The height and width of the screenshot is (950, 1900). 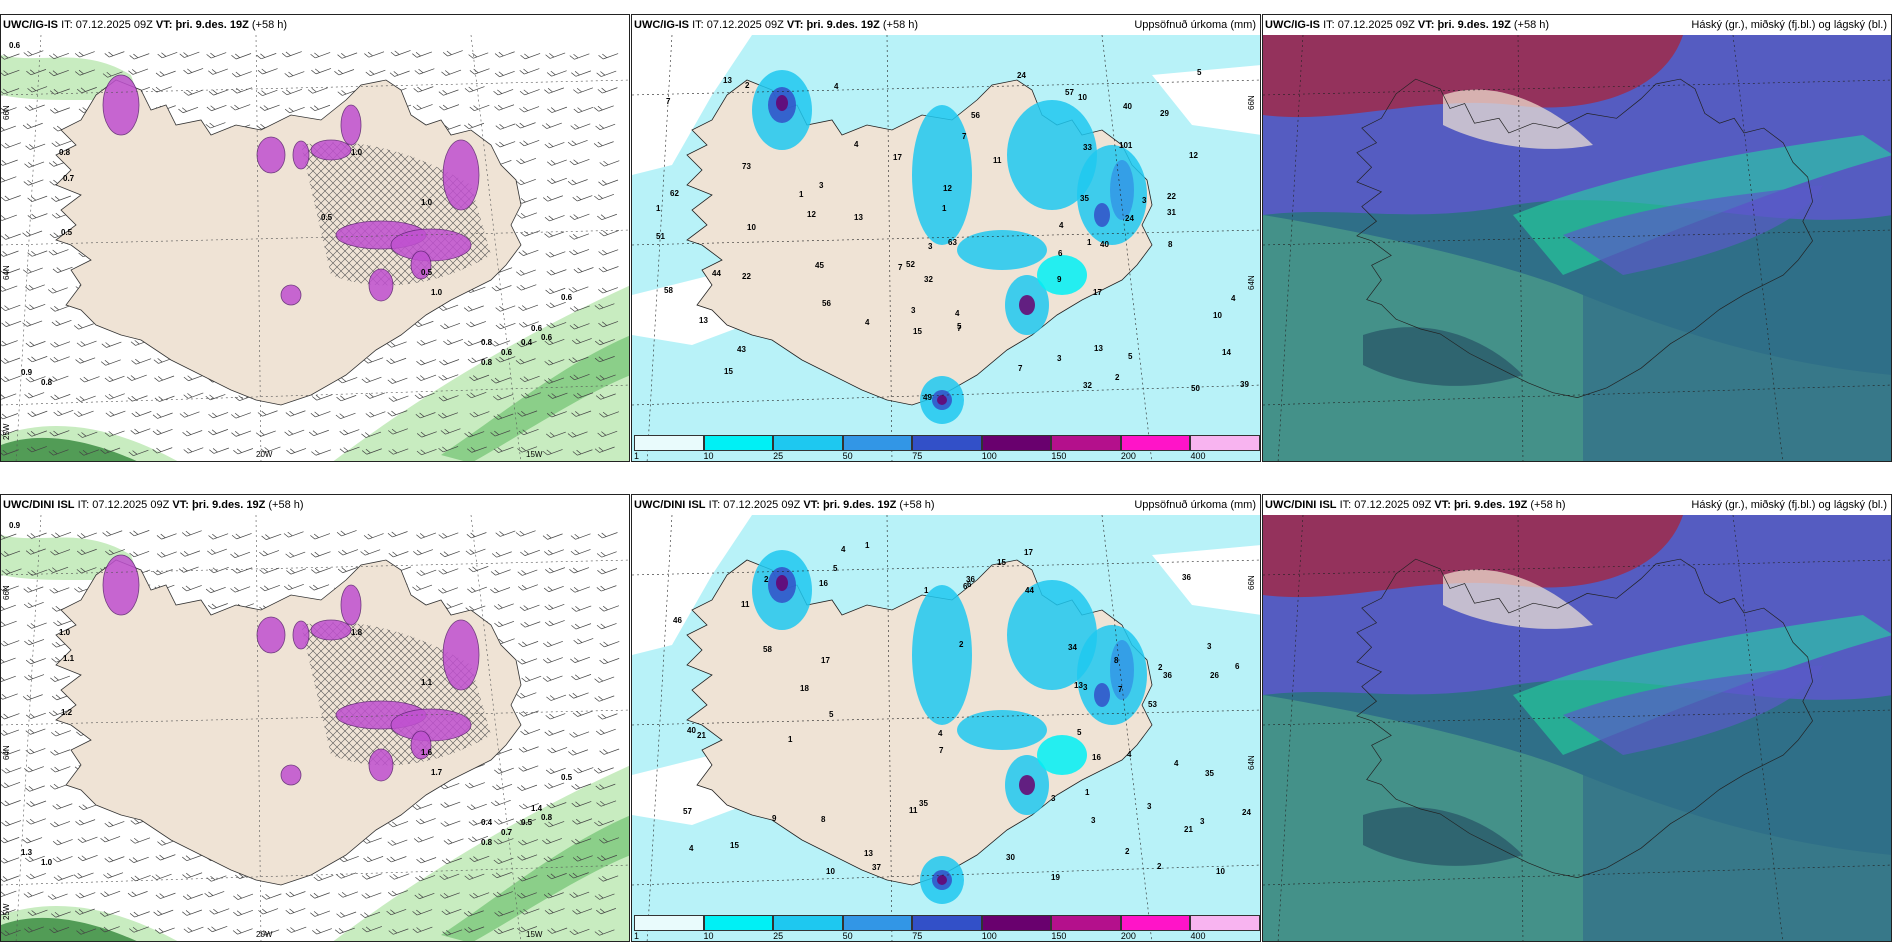 I want to click on dry-area, so click(x=1206, y=100).